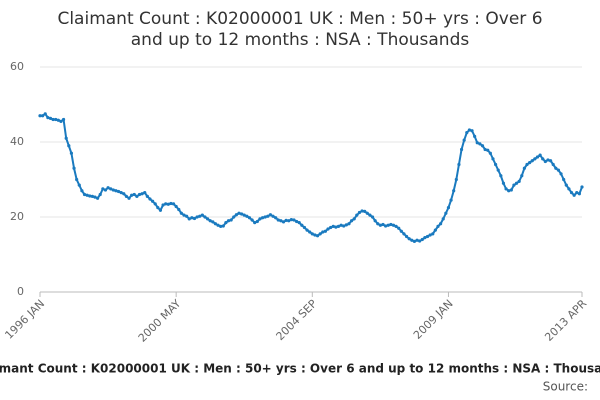 The width and height of the screenshot is (600, 400). I want to click on chart-title: and up to 12 months : NSA : Thousands, so click(300, 40).